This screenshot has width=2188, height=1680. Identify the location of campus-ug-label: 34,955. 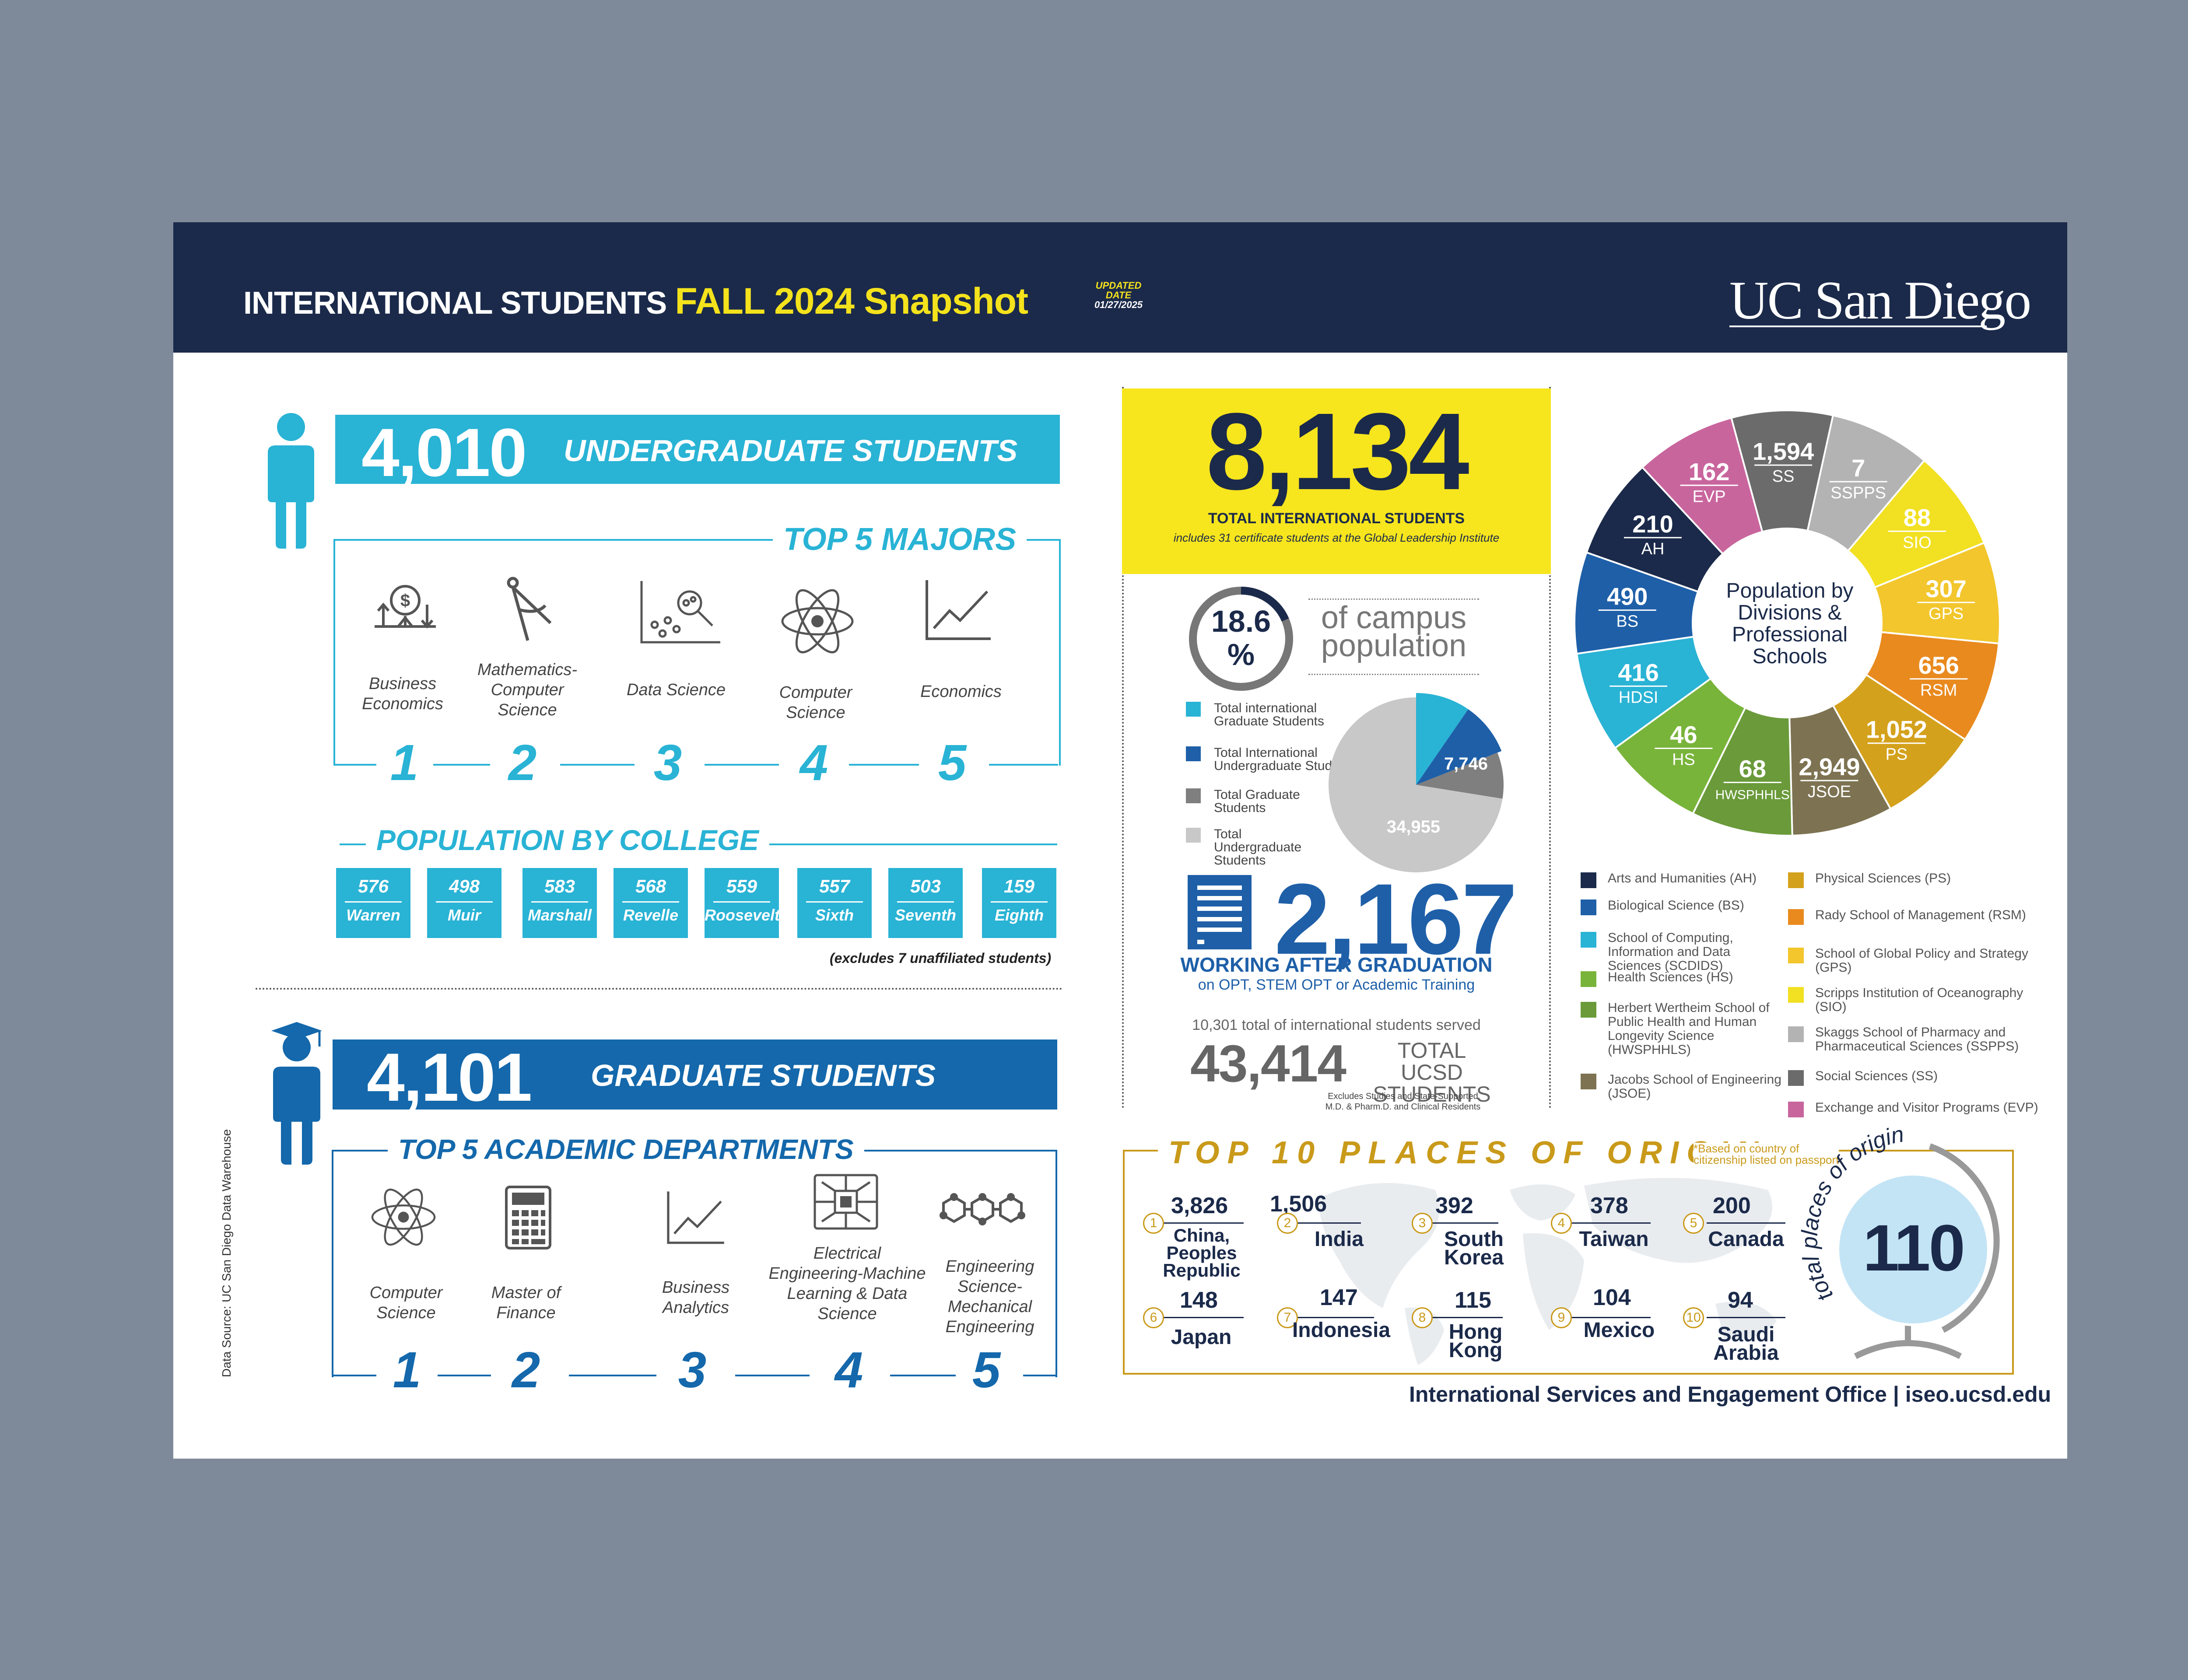
(1413, 826).